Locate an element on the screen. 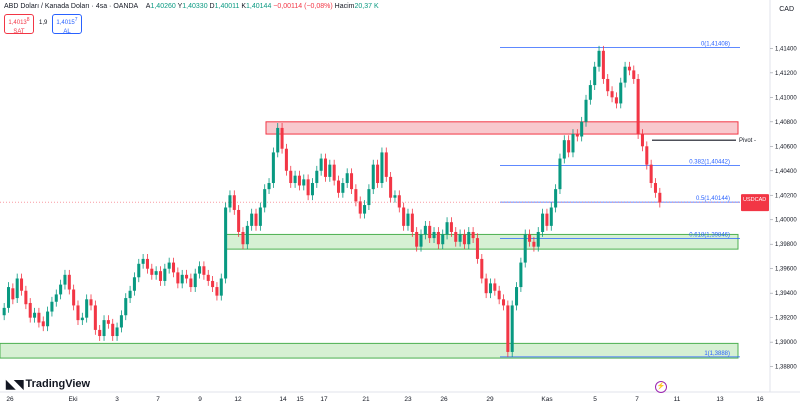  buy-button: 1,40157 AL is located at coordinates (67, 24).